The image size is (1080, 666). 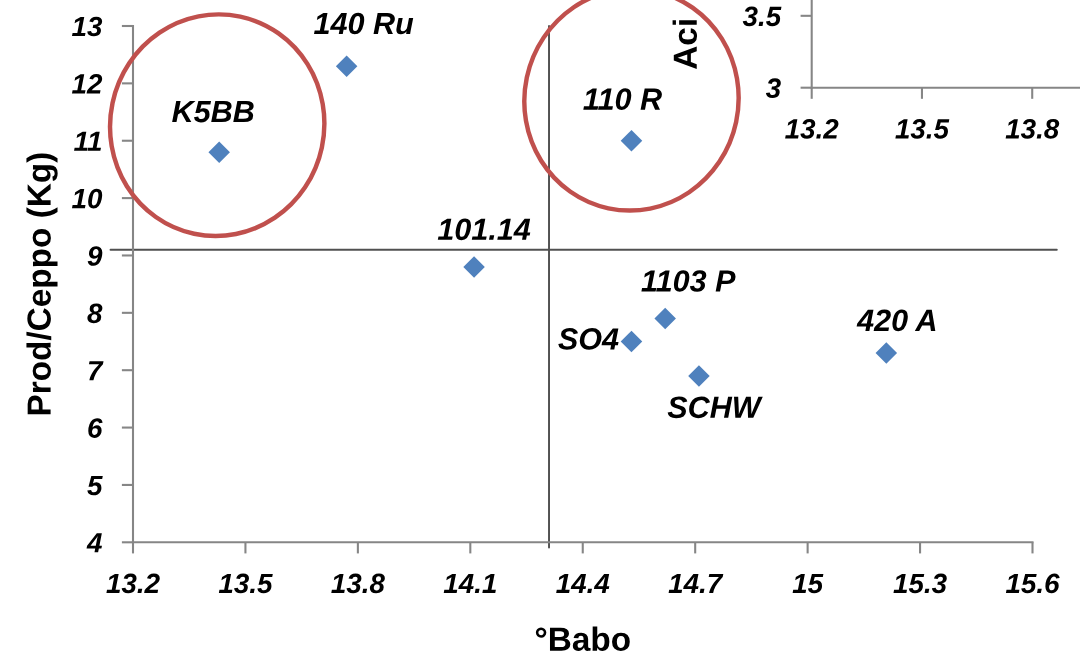 What do you see at coordinates (808, 583) in the screenshot?
I see `x-tick-label: 15` at bounding box center [808, 583].